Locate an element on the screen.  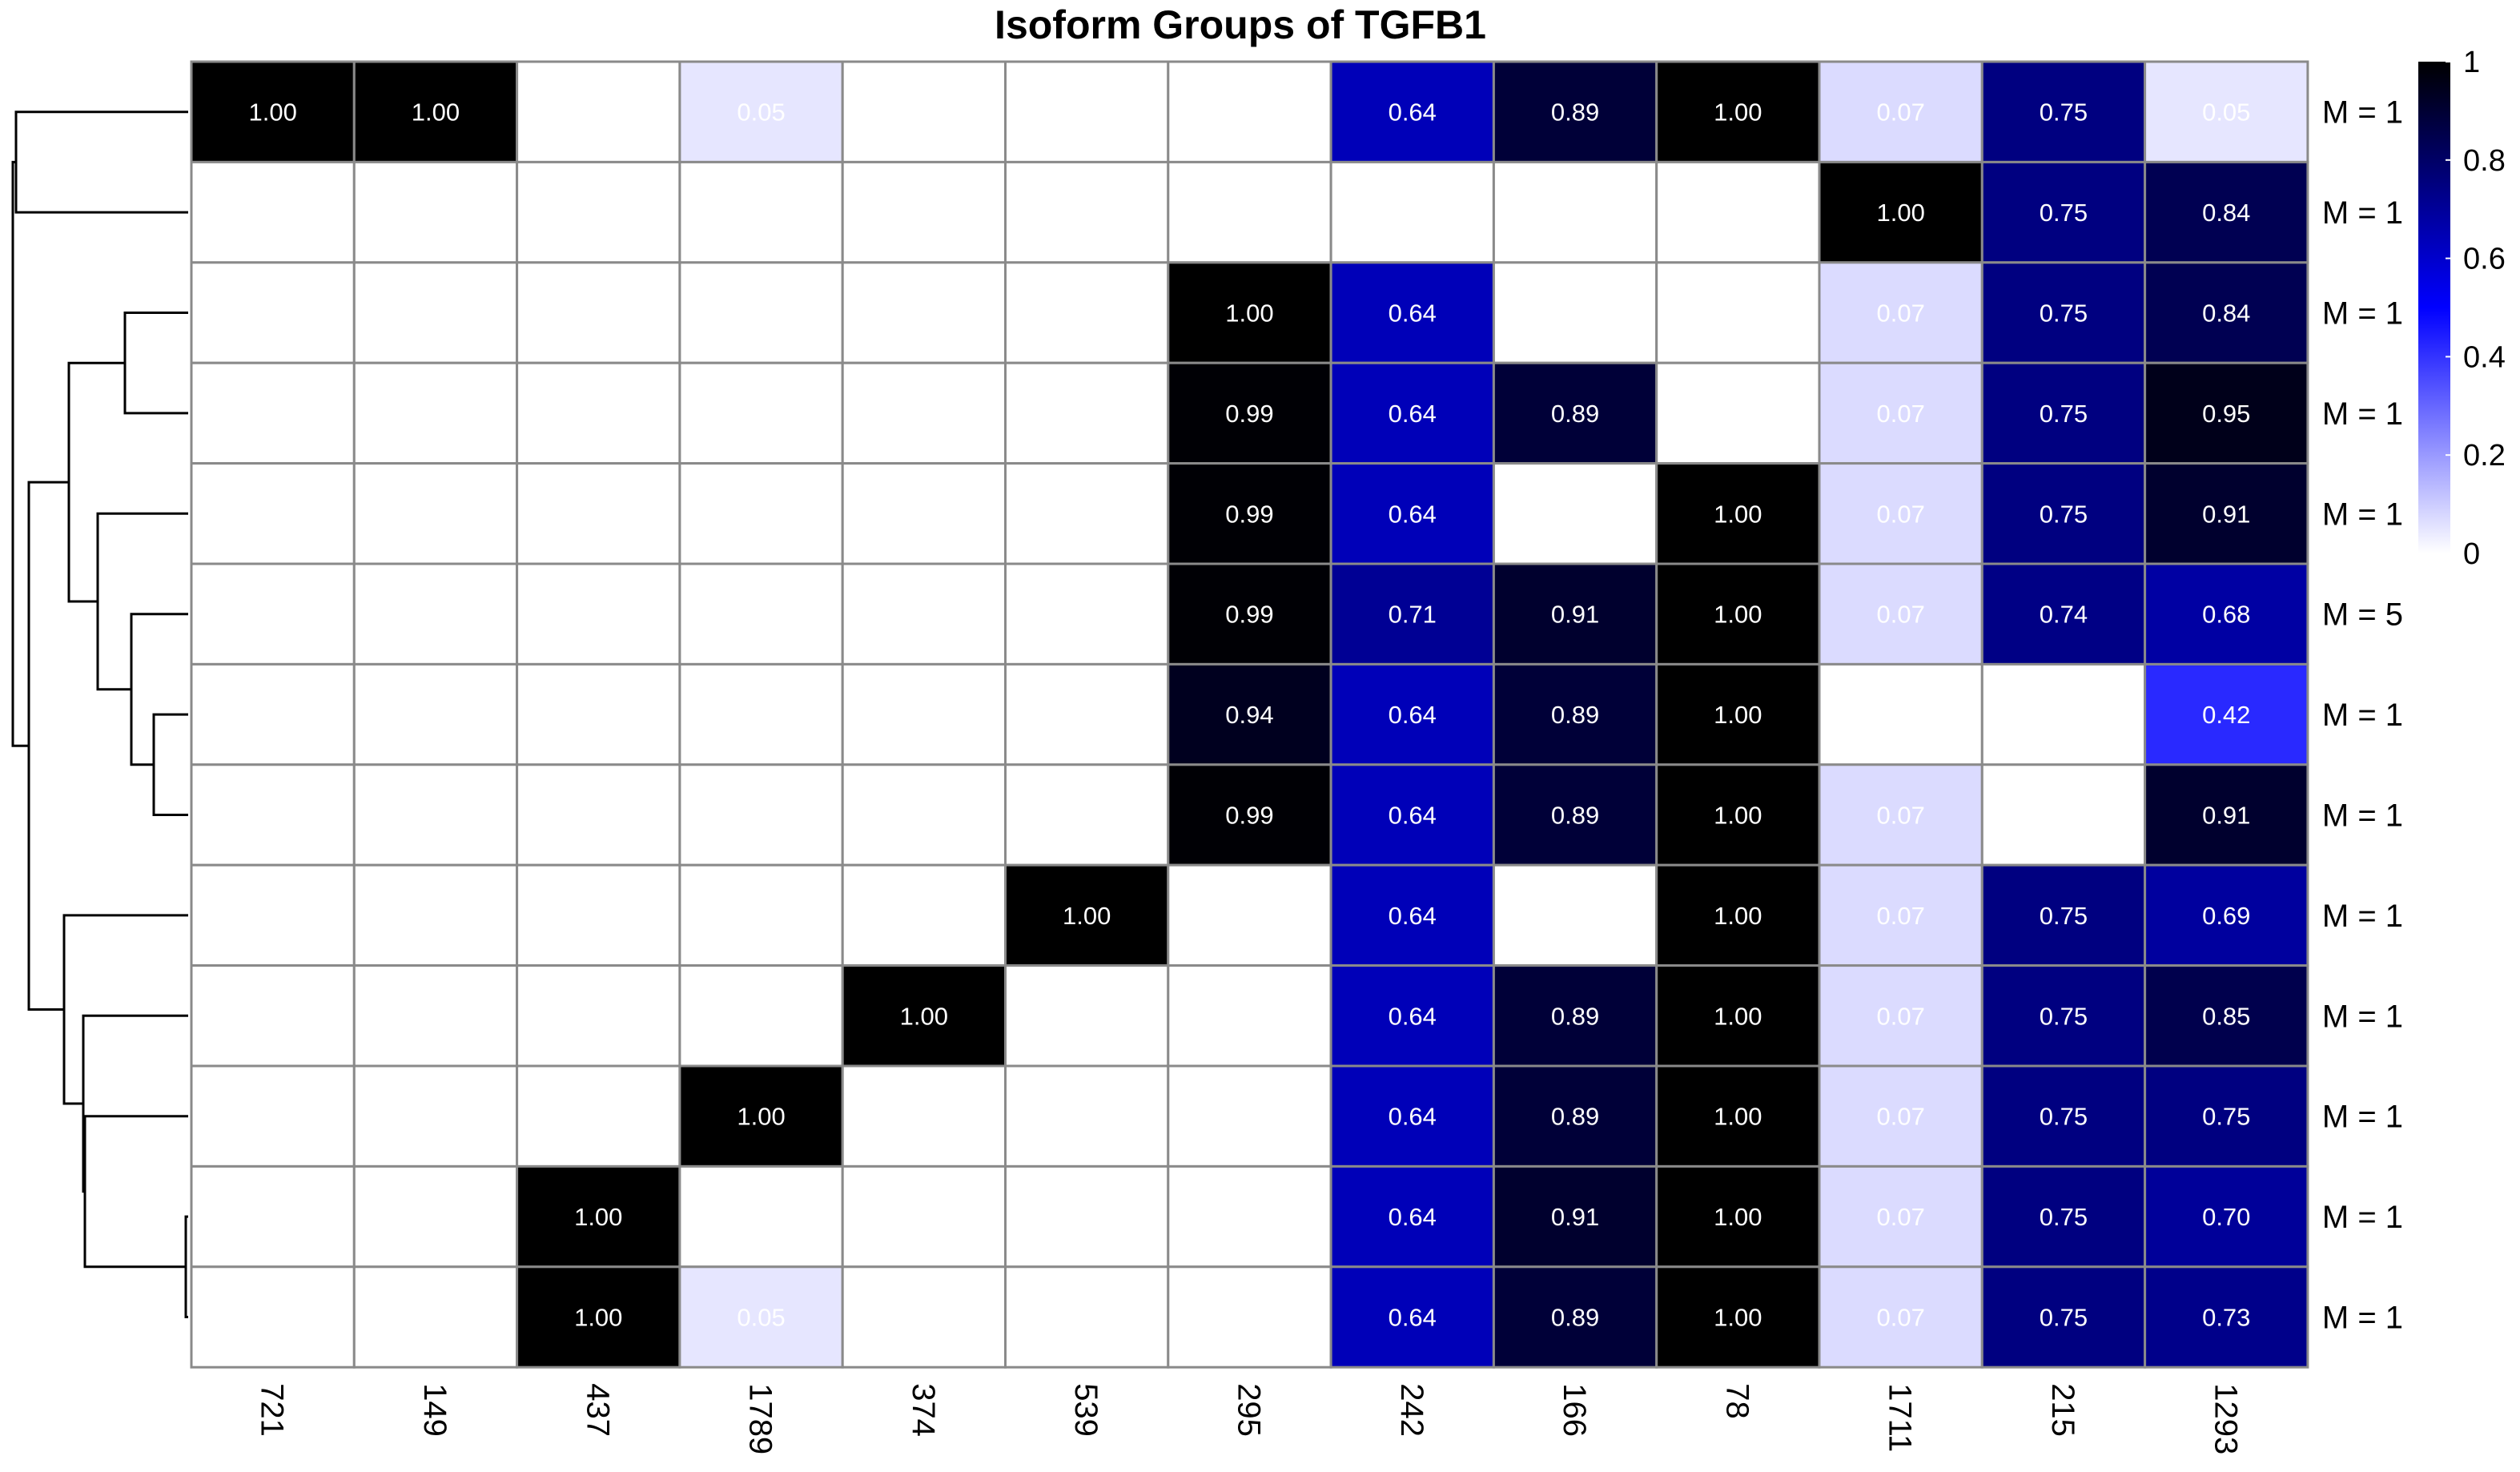
cell-value-label: 0.69 is located at coordinates (2226, 916).